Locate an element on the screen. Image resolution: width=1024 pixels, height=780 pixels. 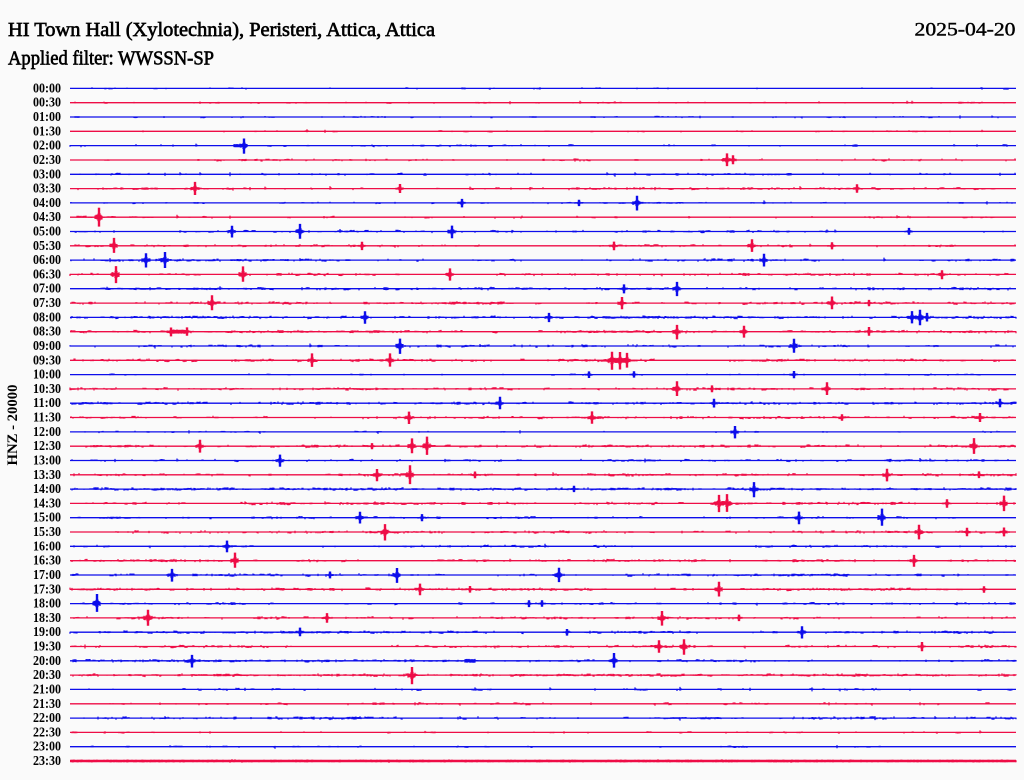
svg-text: 15:00 is located at coordinates (47, 517).